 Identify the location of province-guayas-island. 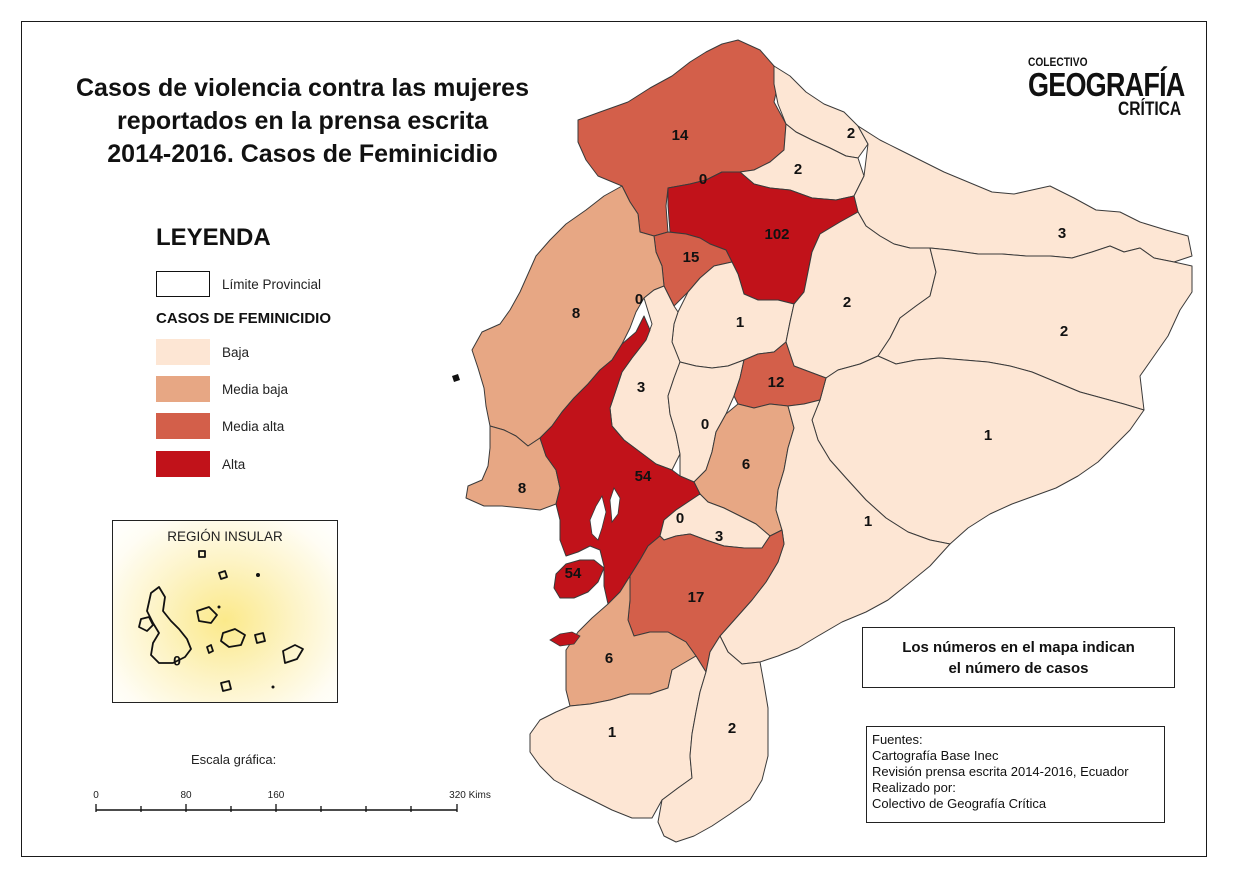
(579, 579).